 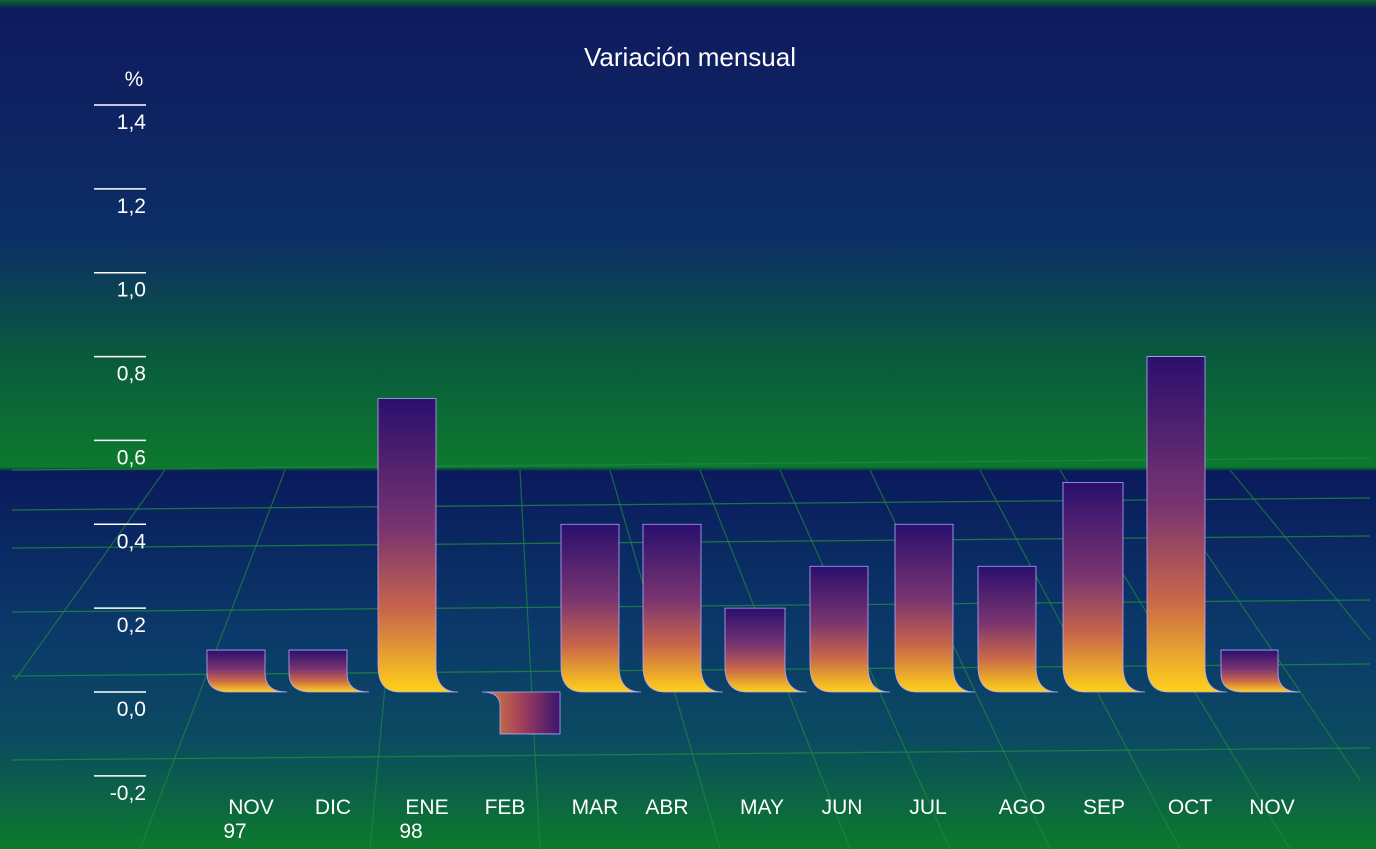 What do you see at coordinates (1104, 807) in the screenshot?
I see `x-tick-label: SEP` at bounding box center [1104, 807].